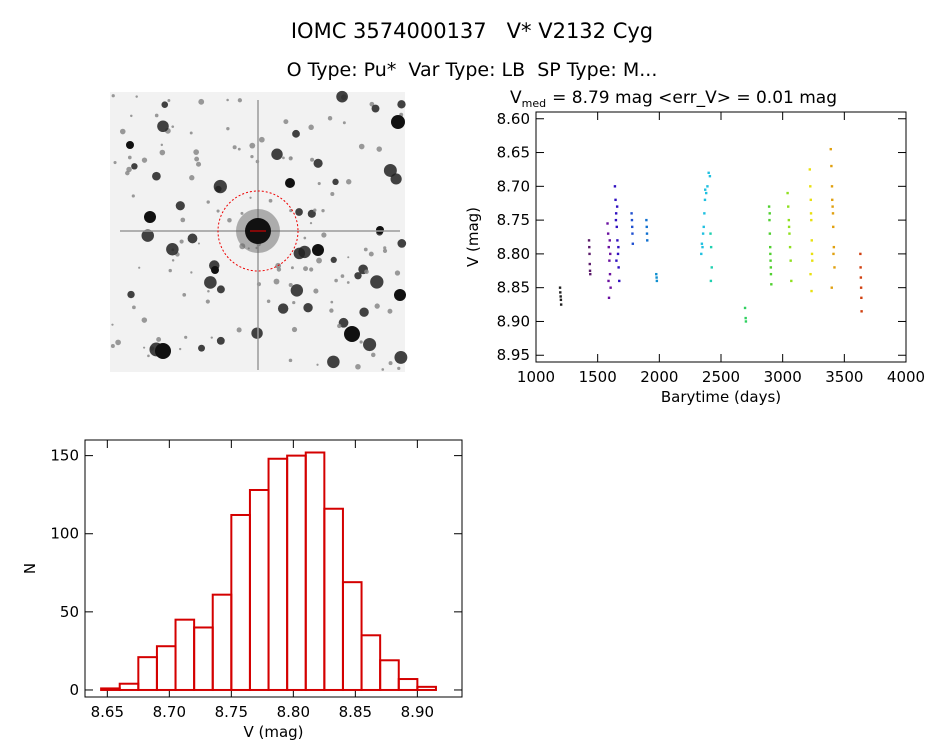 This screenshot has height=747, width=944. What do you see at coordinates (417, 712) in the screenshot?
I see `x-tick-label: 8.90` at bounding box center [417, 712].